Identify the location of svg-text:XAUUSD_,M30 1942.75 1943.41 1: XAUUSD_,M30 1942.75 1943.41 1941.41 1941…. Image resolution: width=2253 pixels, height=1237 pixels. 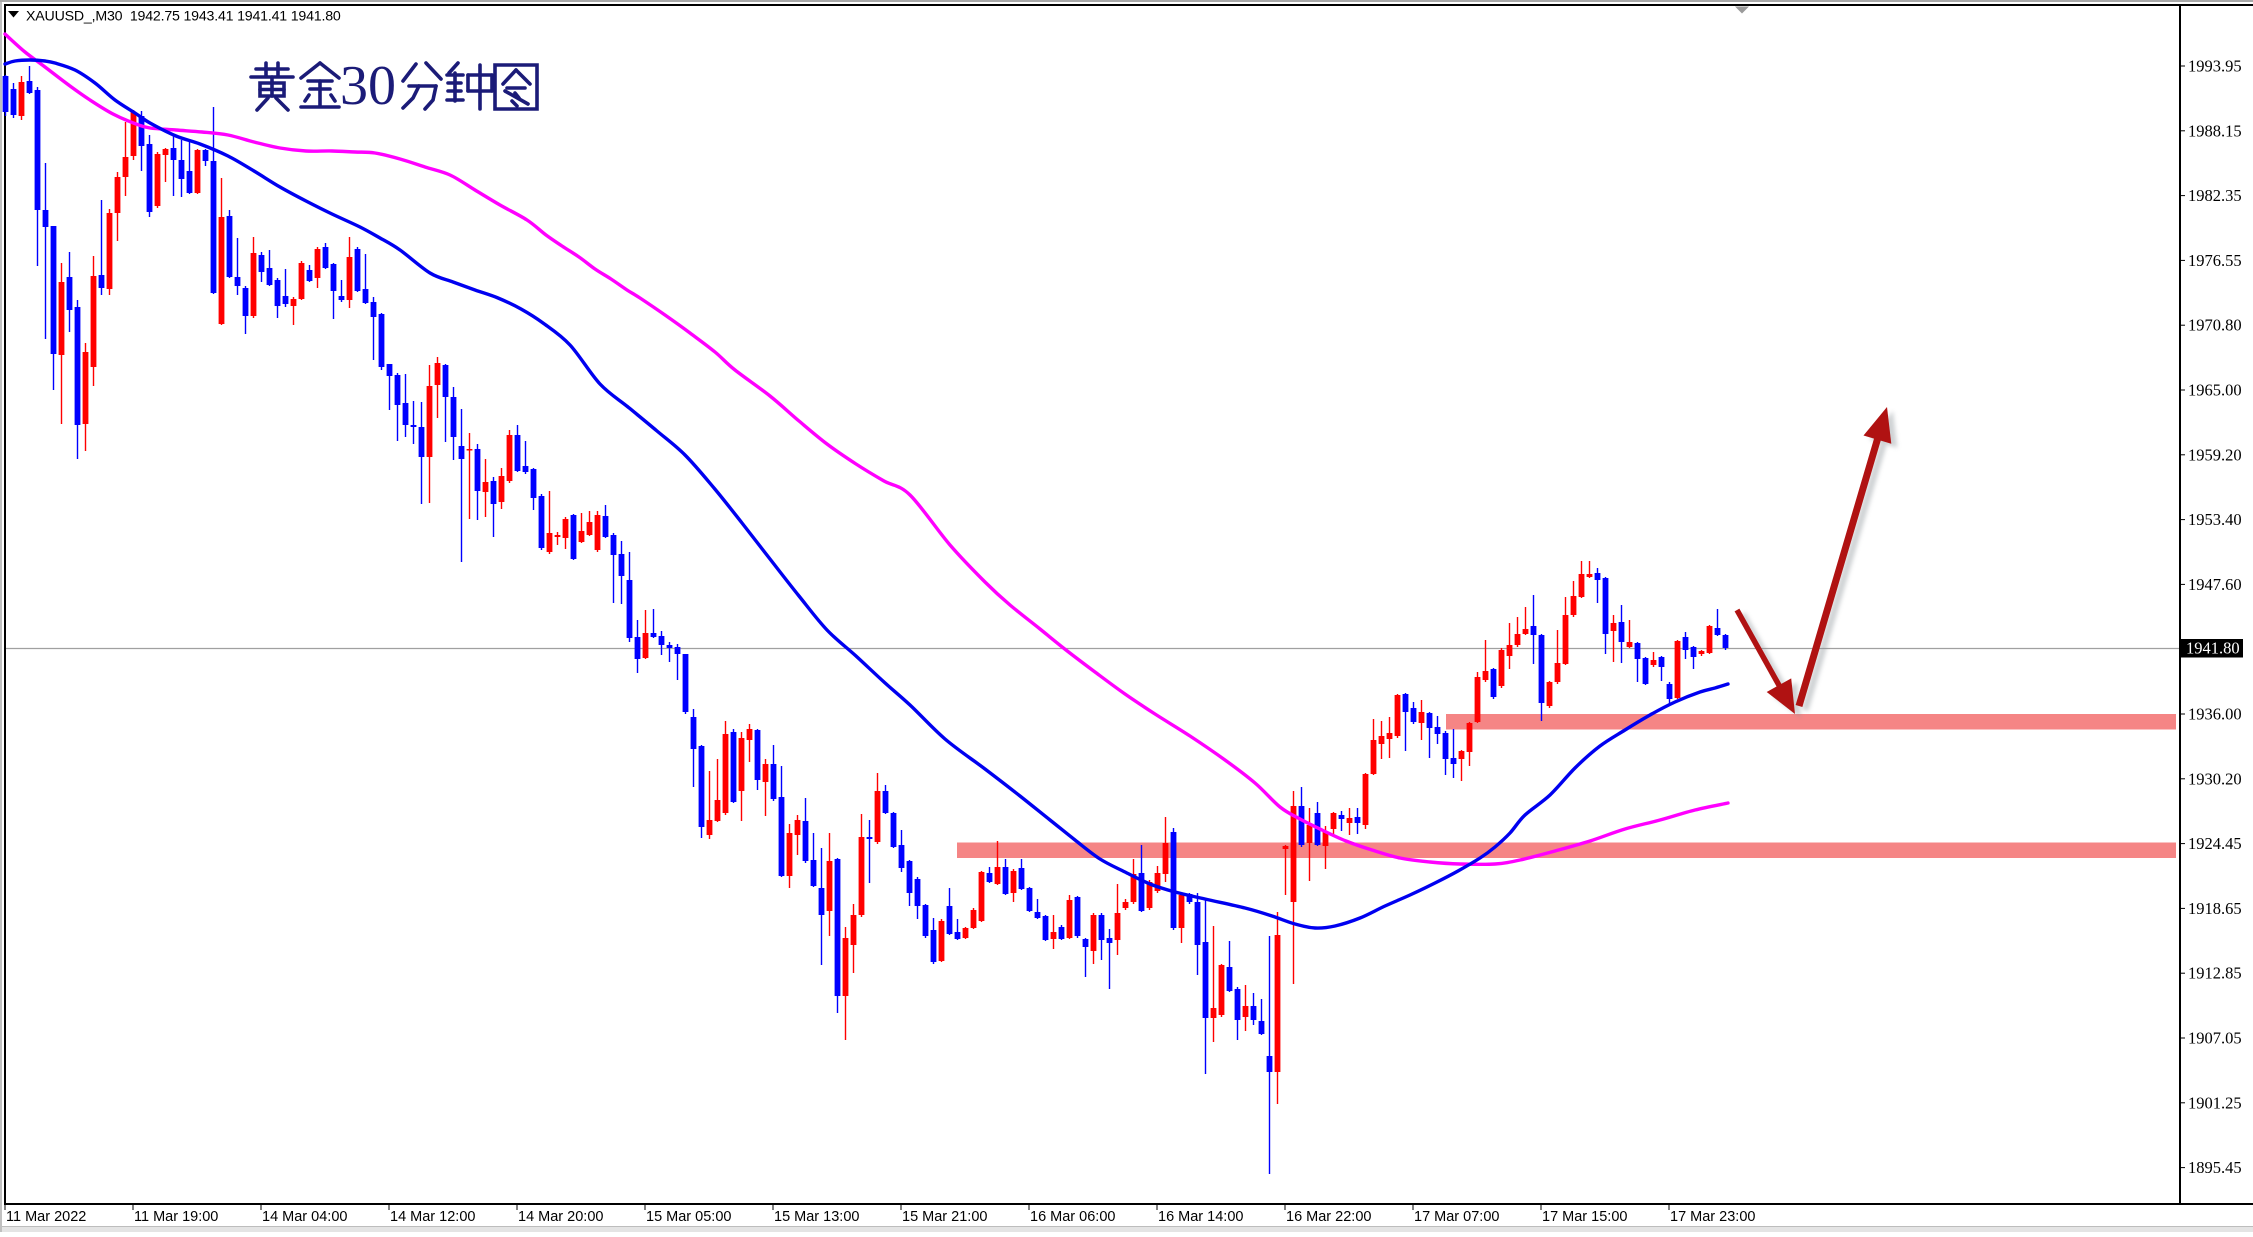
(183, 17).